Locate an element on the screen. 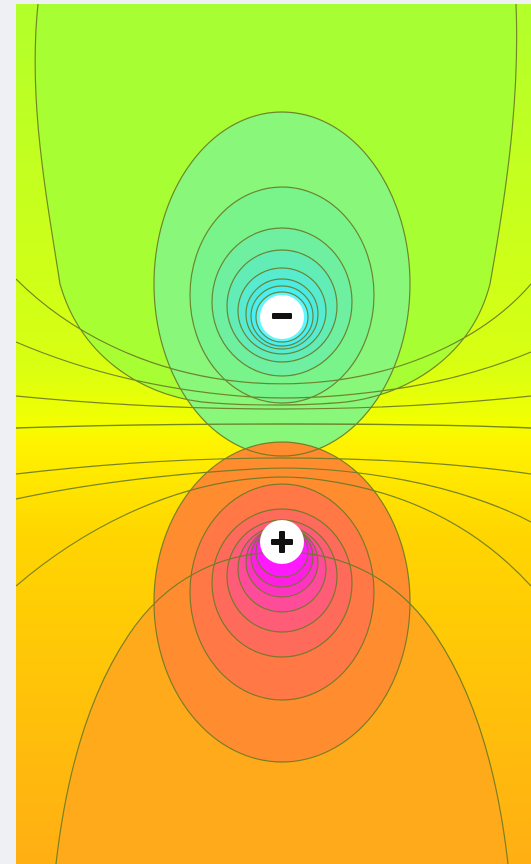  negative-charge-minus-icon is located at coordinates (282, 316).